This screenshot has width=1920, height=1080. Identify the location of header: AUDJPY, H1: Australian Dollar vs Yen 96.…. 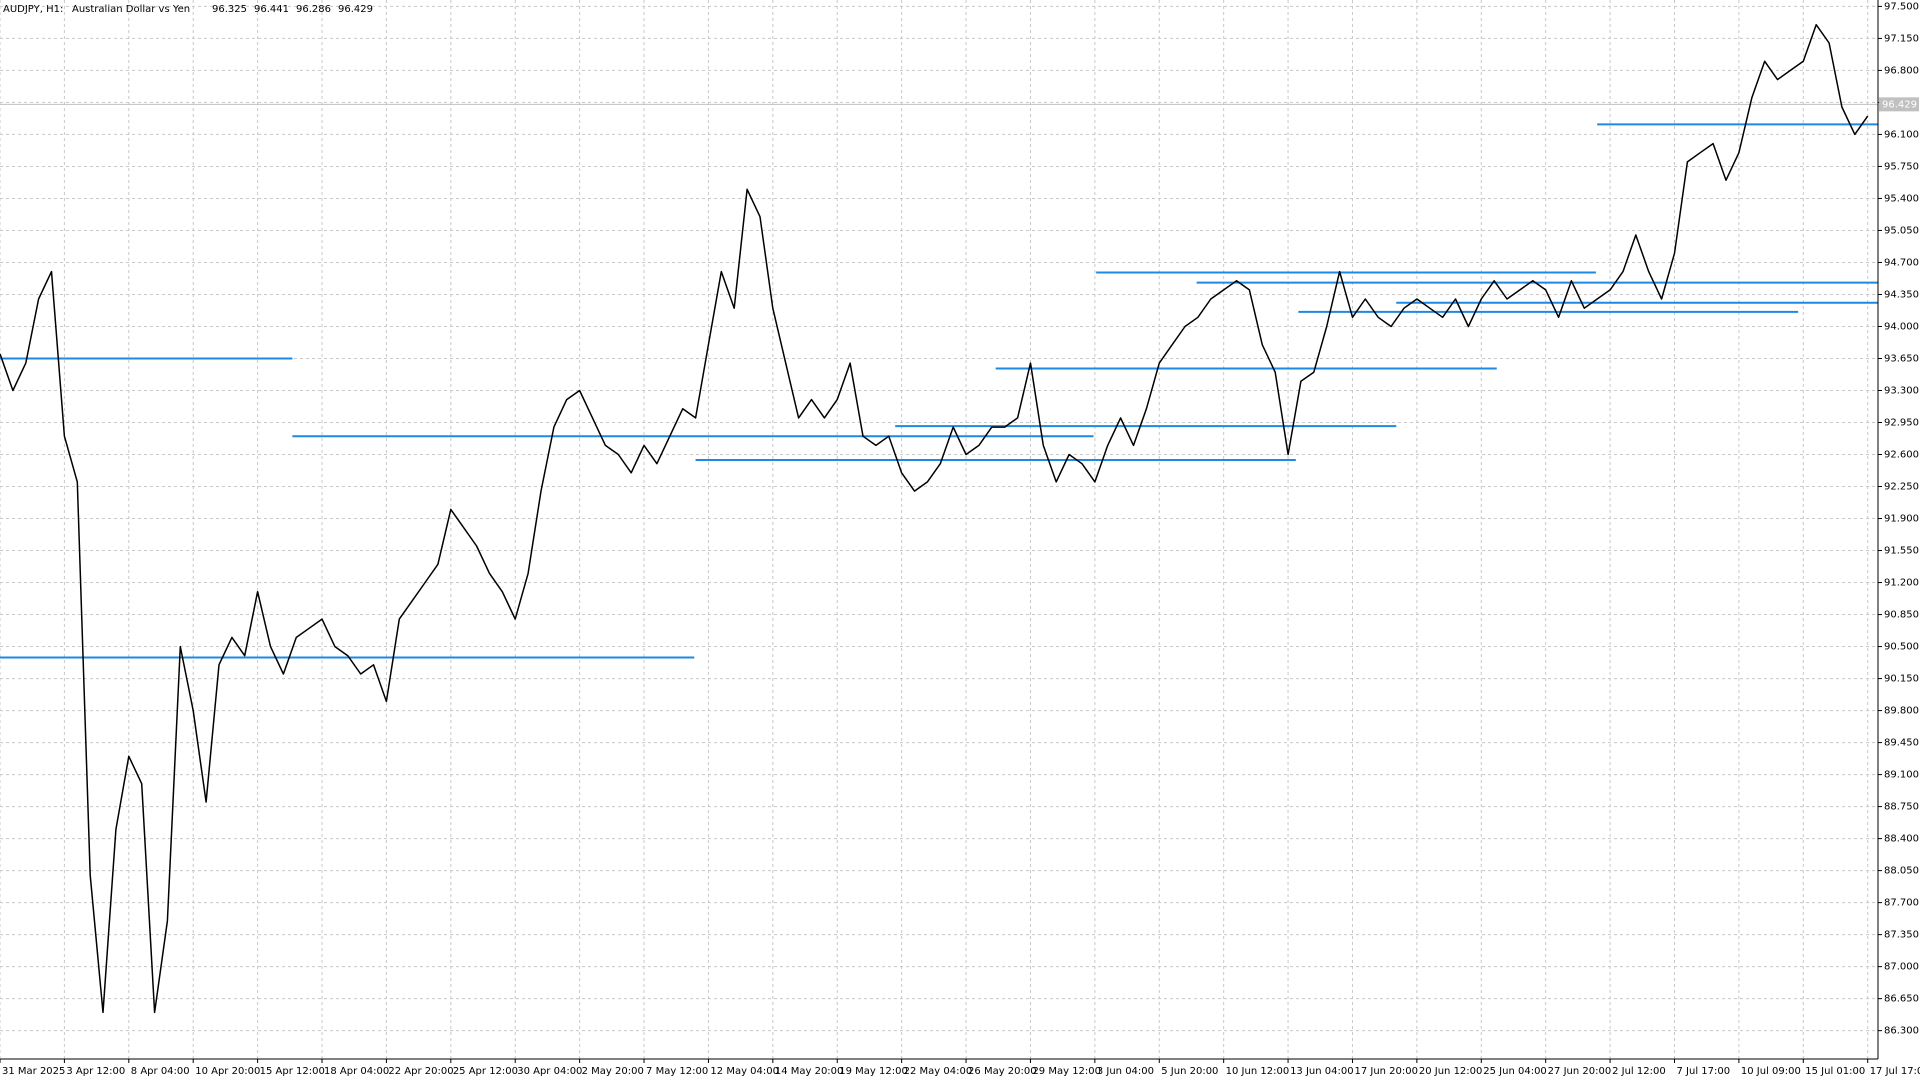
(188, 9).